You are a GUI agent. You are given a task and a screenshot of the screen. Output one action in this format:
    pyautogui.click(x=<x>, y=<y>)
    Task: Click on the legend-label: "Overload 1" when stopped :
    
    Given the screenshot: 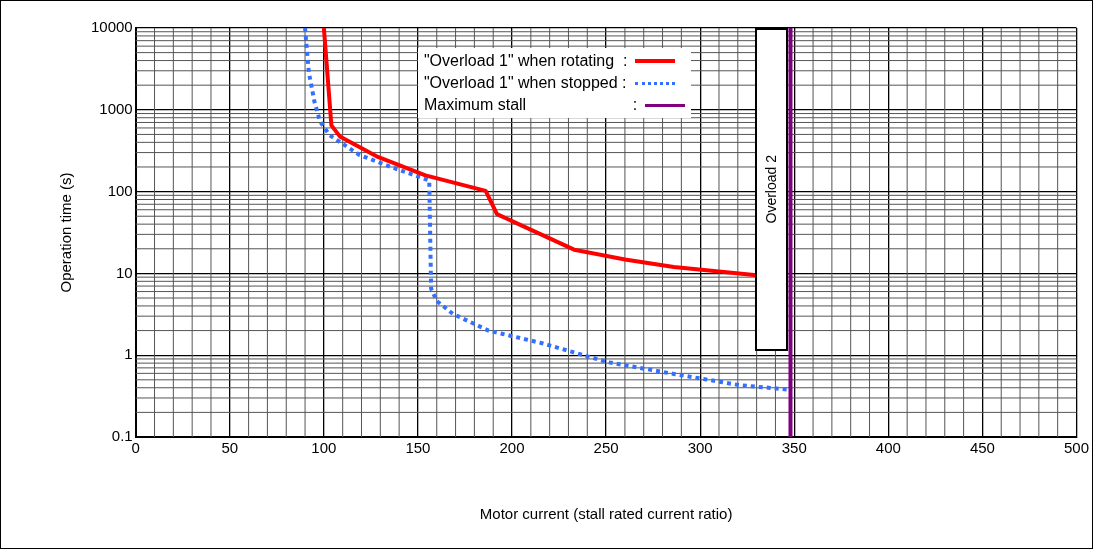 What is the action you would take?
    pyautogui.click(x=525, y=83)
    